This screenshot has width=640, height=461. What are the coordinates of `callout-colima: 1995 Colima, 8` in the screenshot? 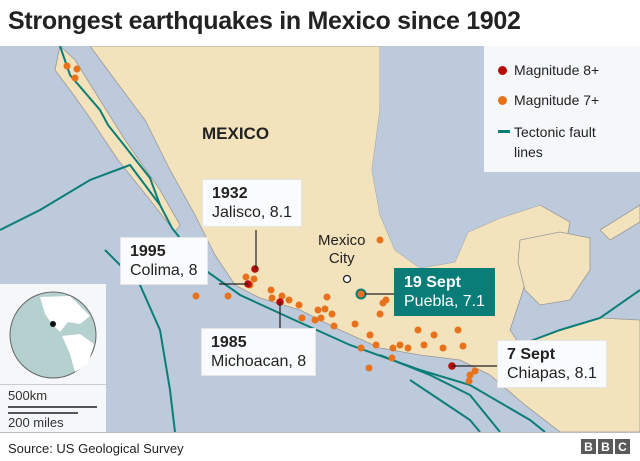 It's located at (164, 261).